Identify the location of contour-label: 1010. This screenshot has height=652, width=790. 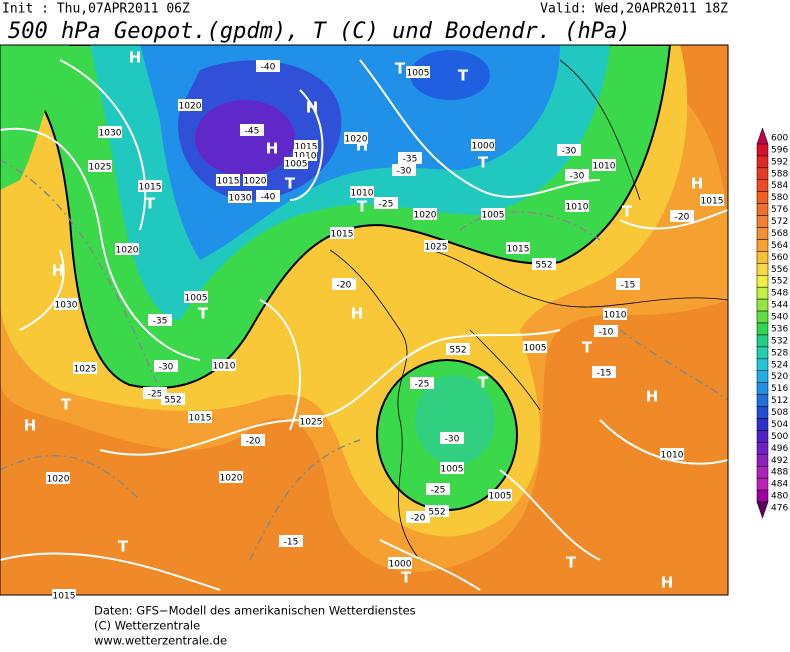
(224, 367).